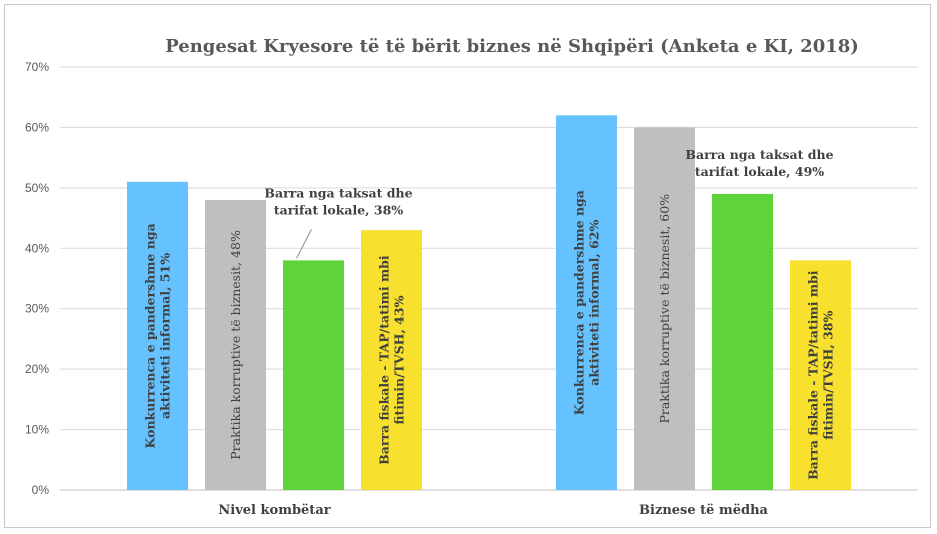  Describe the element at coordinates (704, 510) in the screenshot. I see `x-category-label: Biznese të mëdha` at that location.